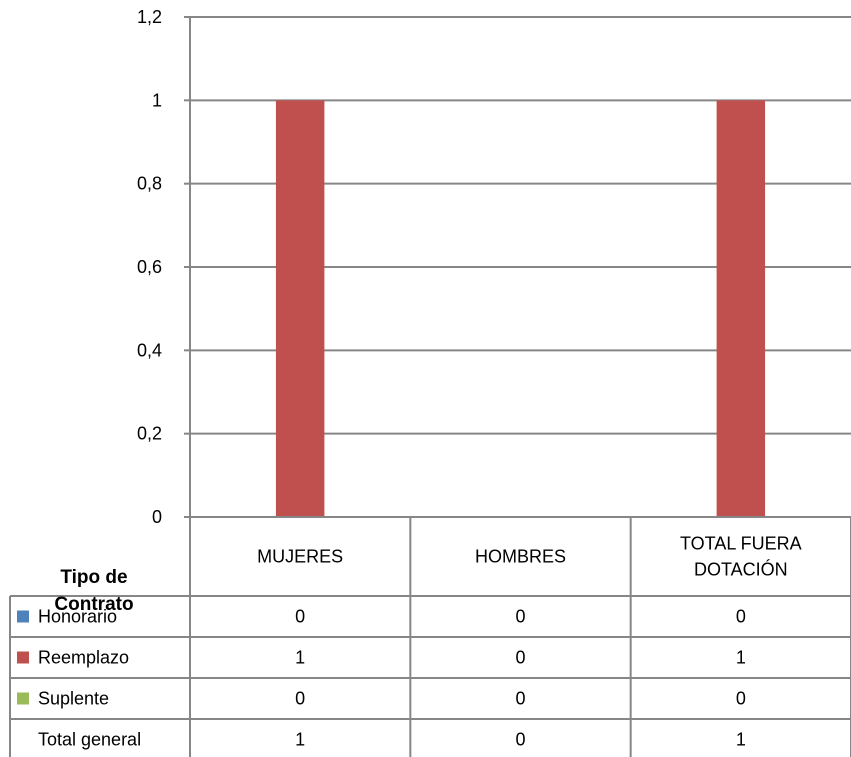 This screenshot has height=757, width=851. What do you see at coordinates (23, 699) in the screenshot?
I see `legend-key-suplente` at bounding box center [23, 699].